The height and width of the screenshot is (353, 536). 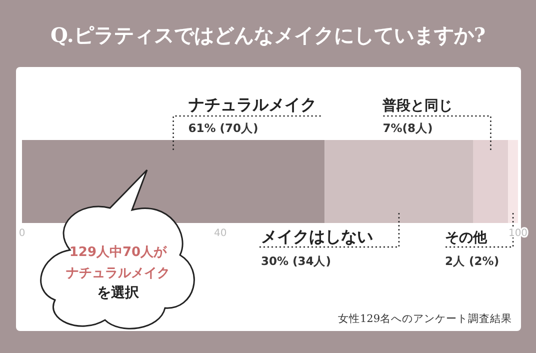 What do you see at coordinates (466, 238) in the screenshot?
I see `series-label: その他` at bounding box center [466, 238].